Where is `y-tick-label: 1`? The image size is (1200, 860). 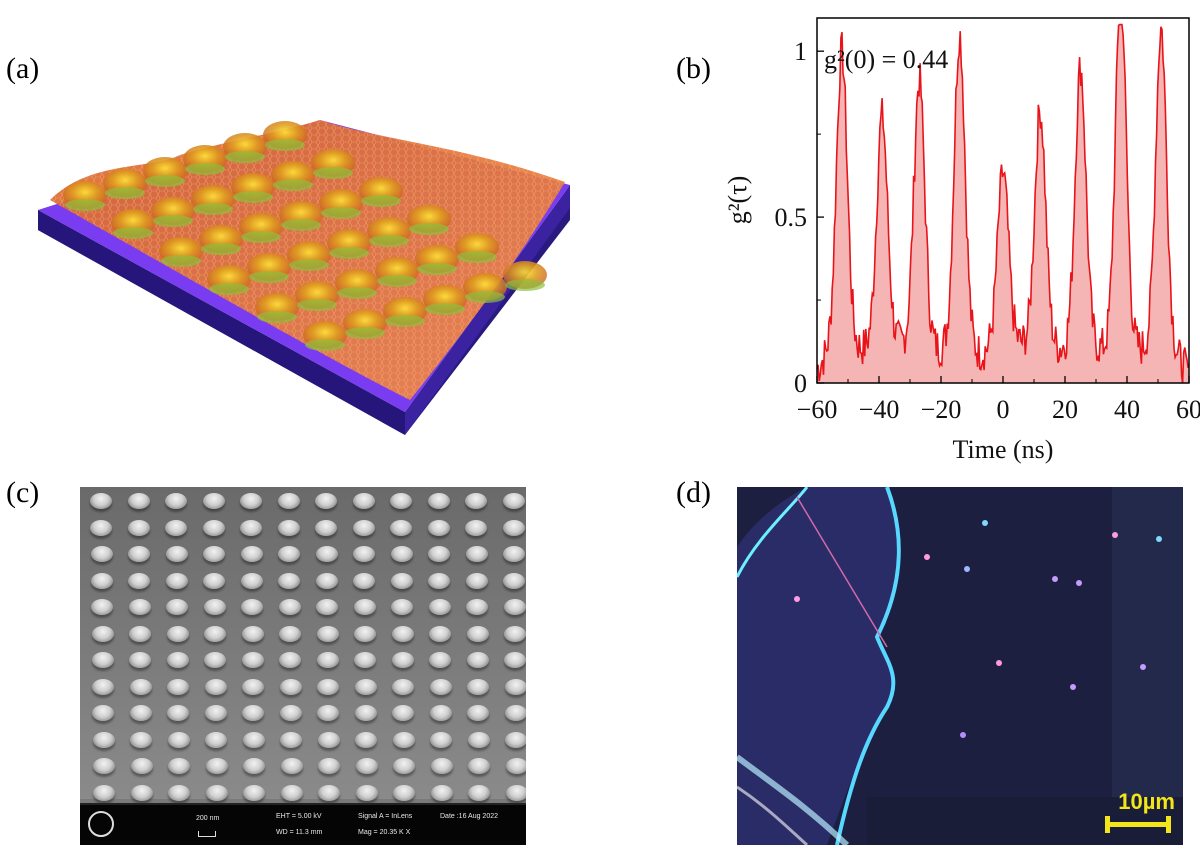 y-tick-label: 1 is located at coordinates (800, 51).